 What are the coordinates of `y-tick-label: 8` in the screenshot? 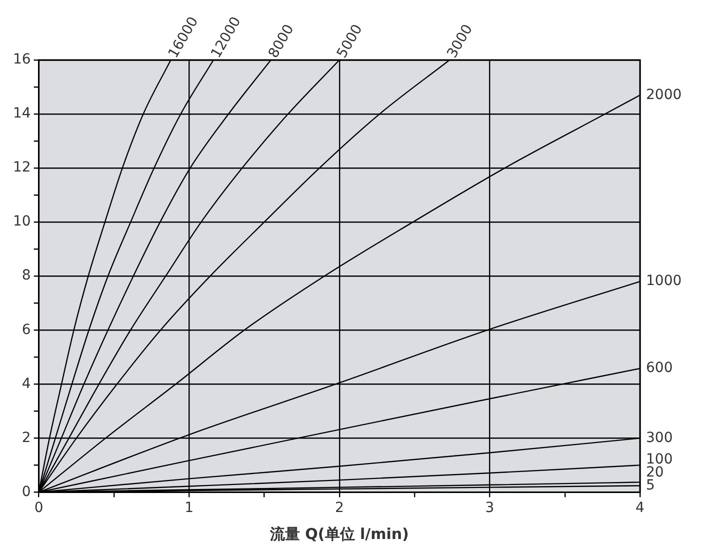 It's located at (26, 276).